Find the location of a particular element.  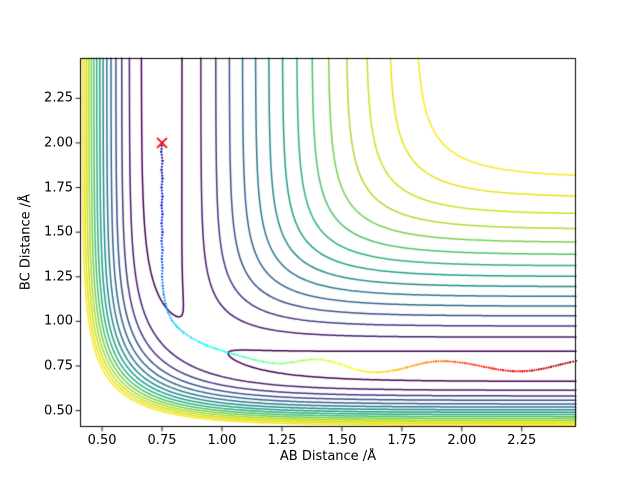

x-tick-label: 0.75 is located at coordinates (162, 440).